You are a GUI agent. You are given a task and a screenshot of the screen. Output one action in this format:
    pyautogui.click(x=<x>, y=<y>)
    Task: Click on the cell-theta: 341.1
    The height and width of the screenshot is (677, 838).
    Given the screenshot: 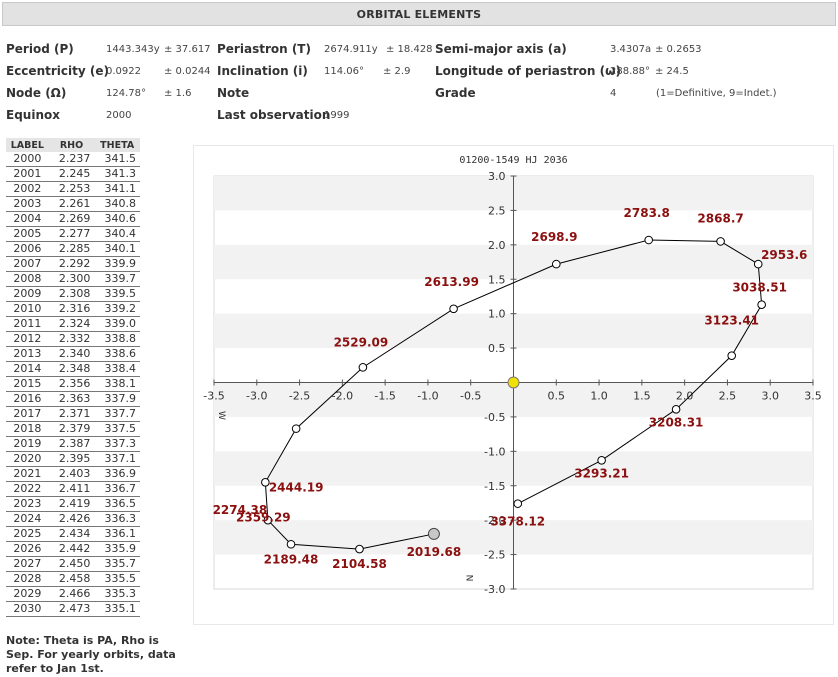 What is the action you would take?
    pyautogui.click(x=117, y=189)
    